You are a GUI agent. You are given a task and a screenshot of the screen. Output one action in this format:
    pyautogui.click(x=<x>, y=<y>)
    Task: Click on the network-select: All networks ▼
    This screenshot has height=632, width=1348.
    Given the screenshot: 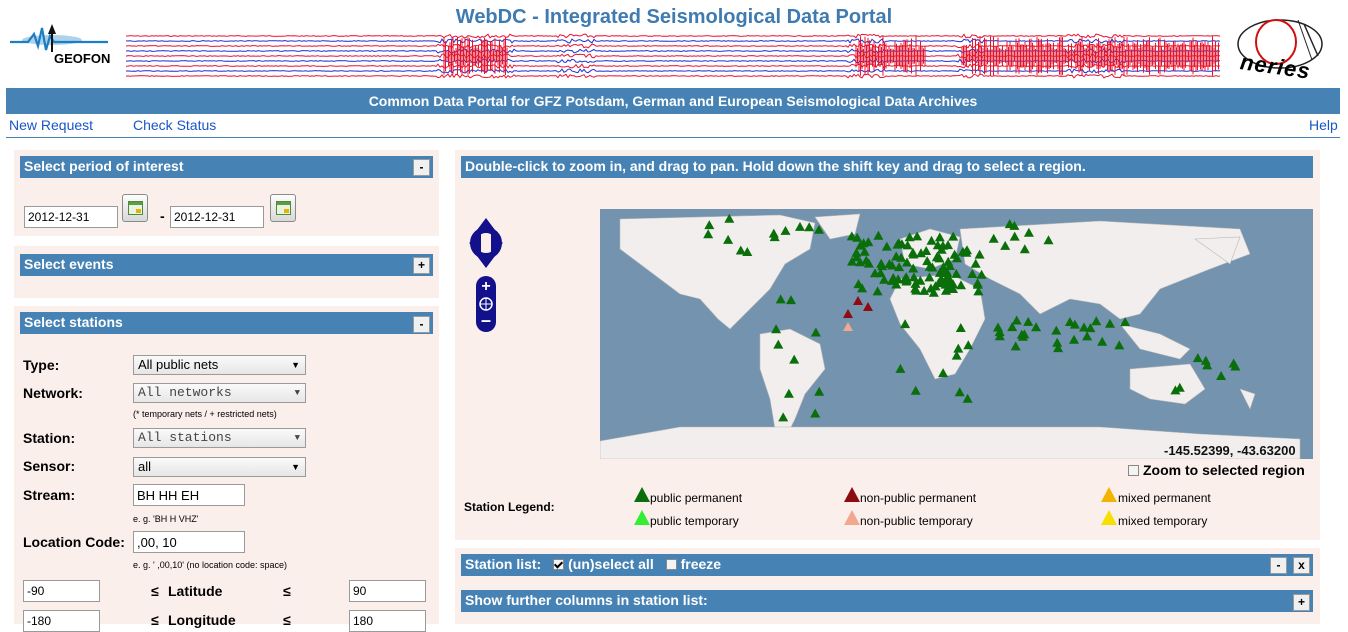 What is the action you would take?
    pyautogui.click(x=219, y=393)
    